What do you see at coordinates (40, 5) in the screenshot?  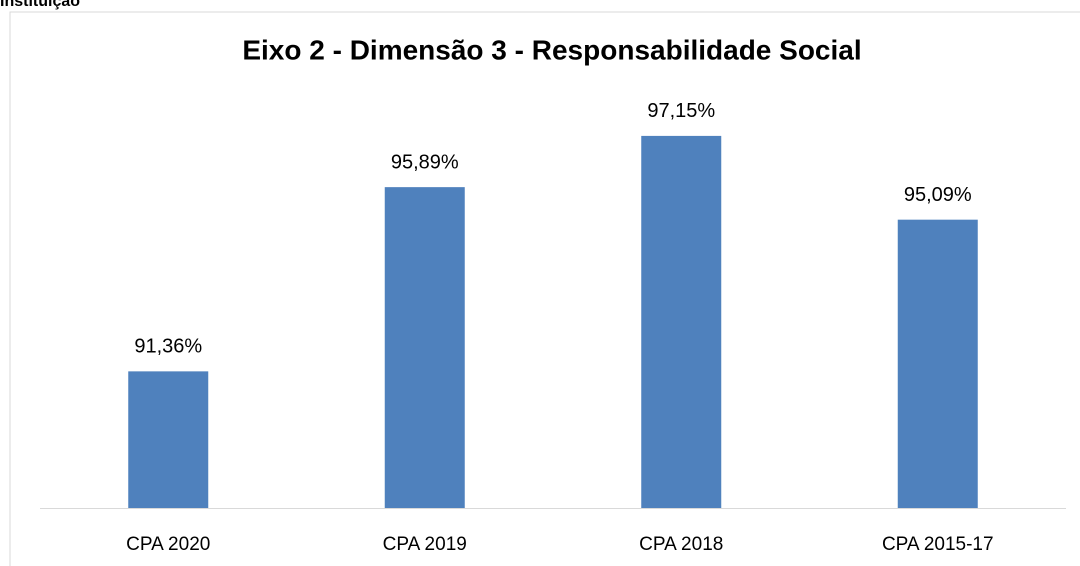 I see `section-heading: Instituição` at bounding box center [40, 5].